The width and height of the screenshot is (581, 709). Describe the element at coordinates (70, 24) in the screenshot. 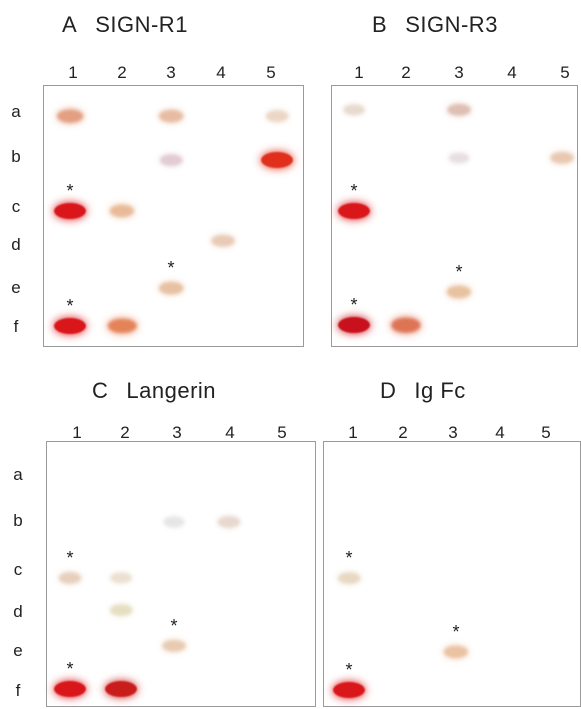

I see `panel-letter: A` at that location.